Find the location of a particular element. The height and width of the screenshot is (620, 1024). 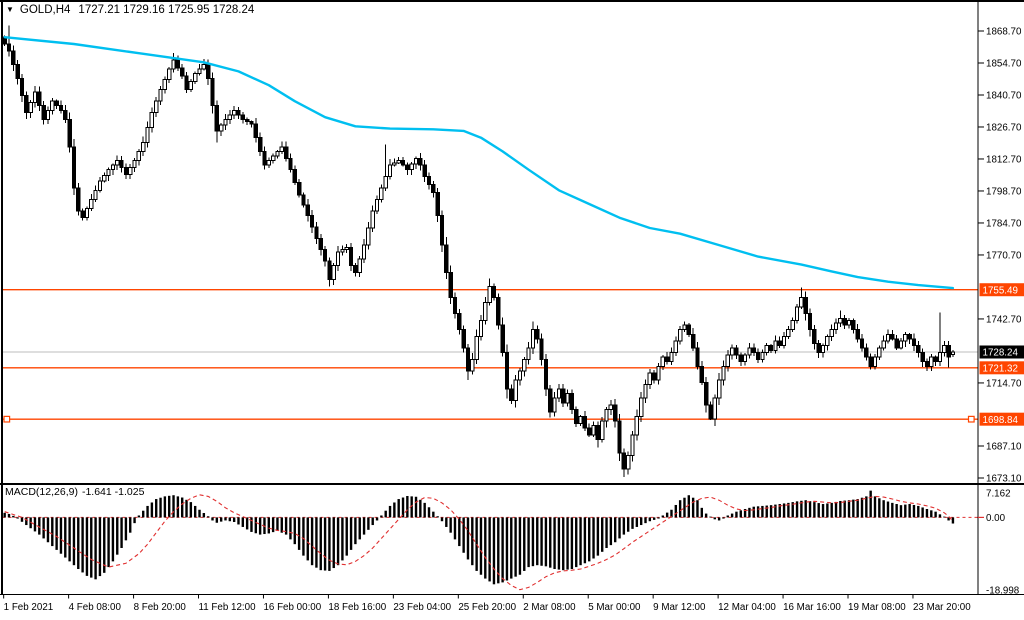

x-axis-tick-label: 4 Feb 08:00 is located at coordinates (95, 607).